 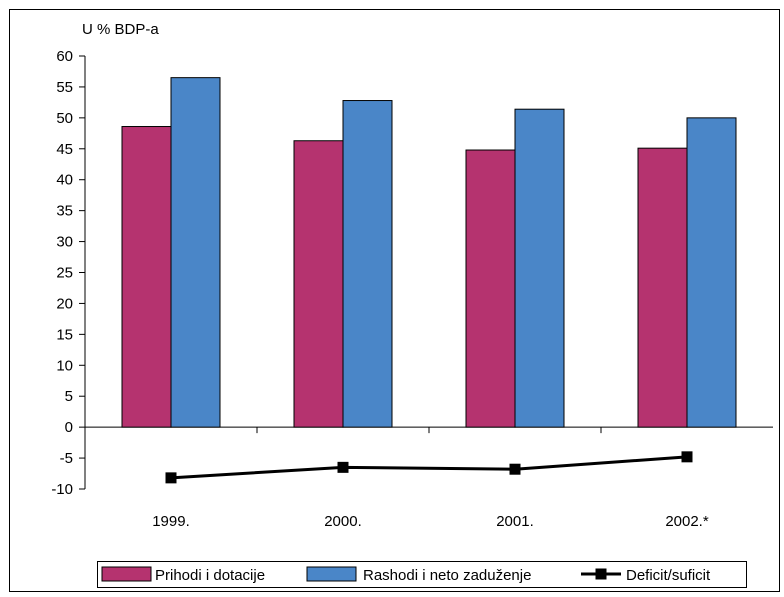 I want to click on y-tick-label: 5, so click(x=69, y=396).